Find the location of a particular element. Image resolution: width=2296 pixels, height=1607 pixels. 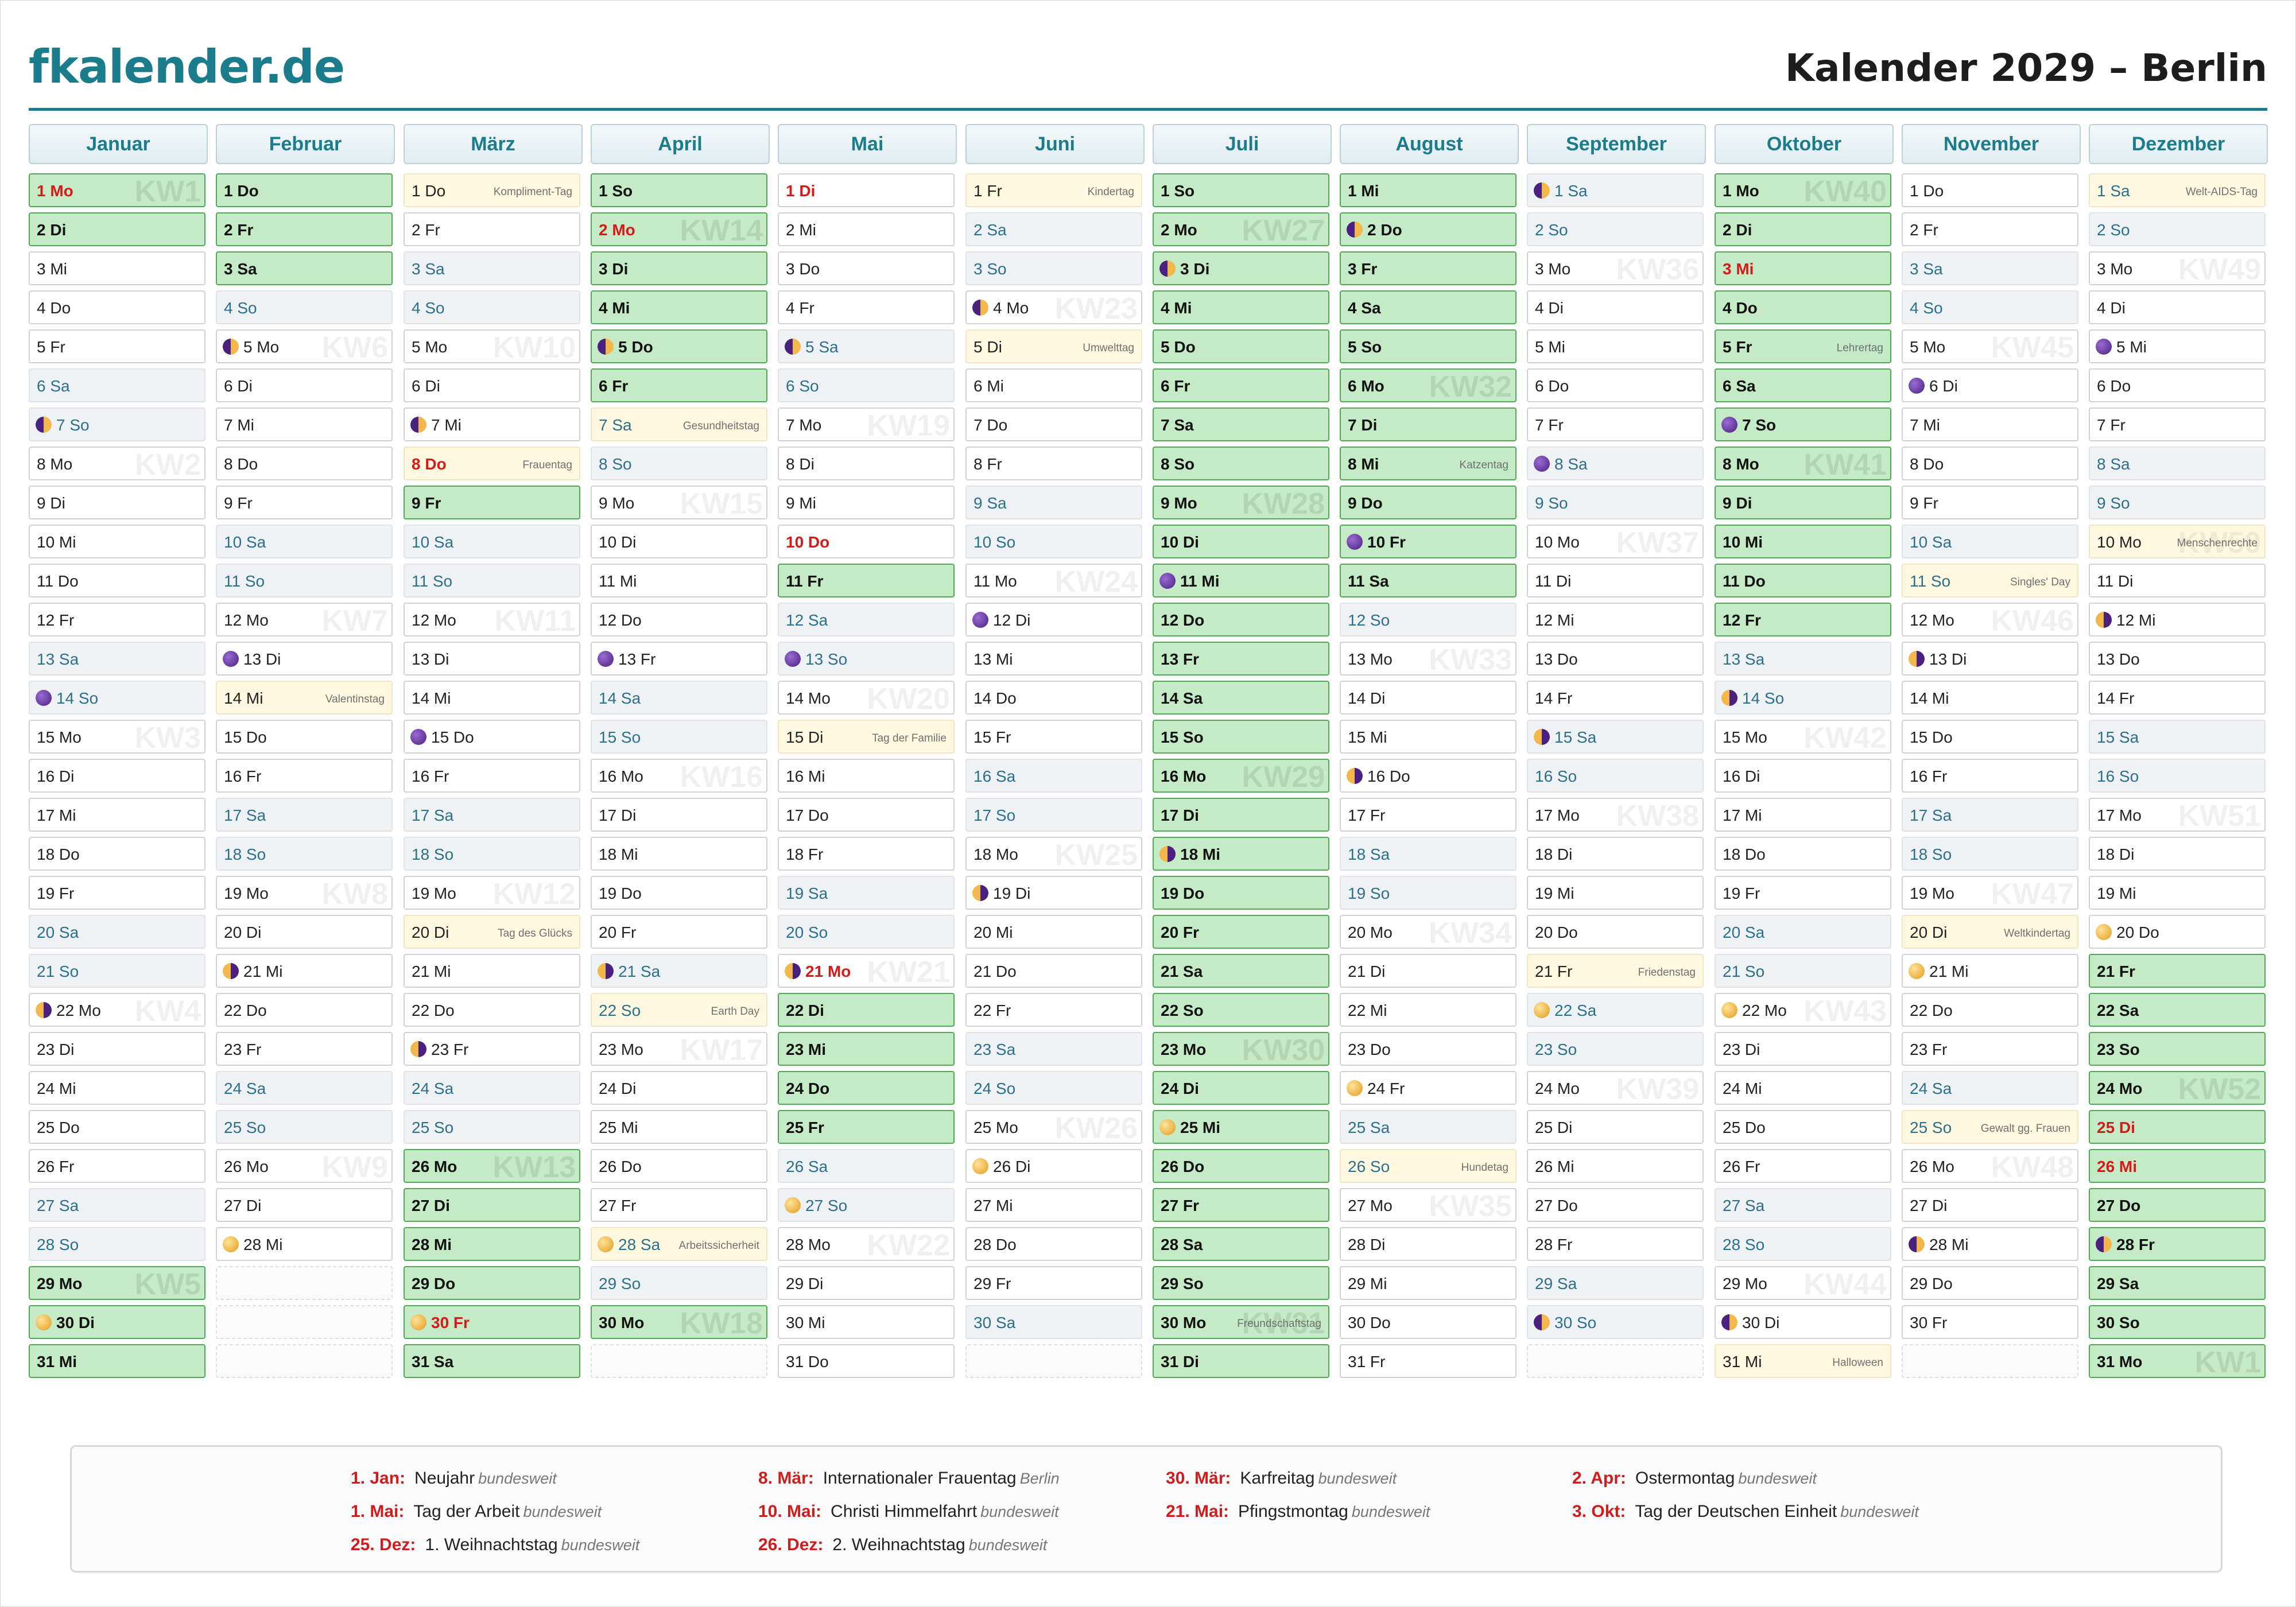

day-cell: 1 Sa is located at coordinates (1615, 190).